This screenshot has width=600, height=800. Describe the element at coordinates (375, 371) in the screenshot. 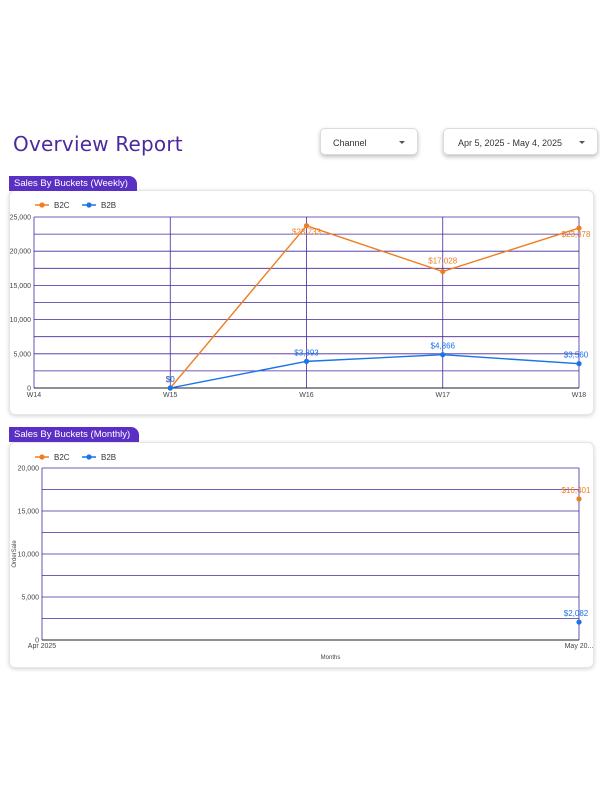

I see `series-line-b2b` at that location.